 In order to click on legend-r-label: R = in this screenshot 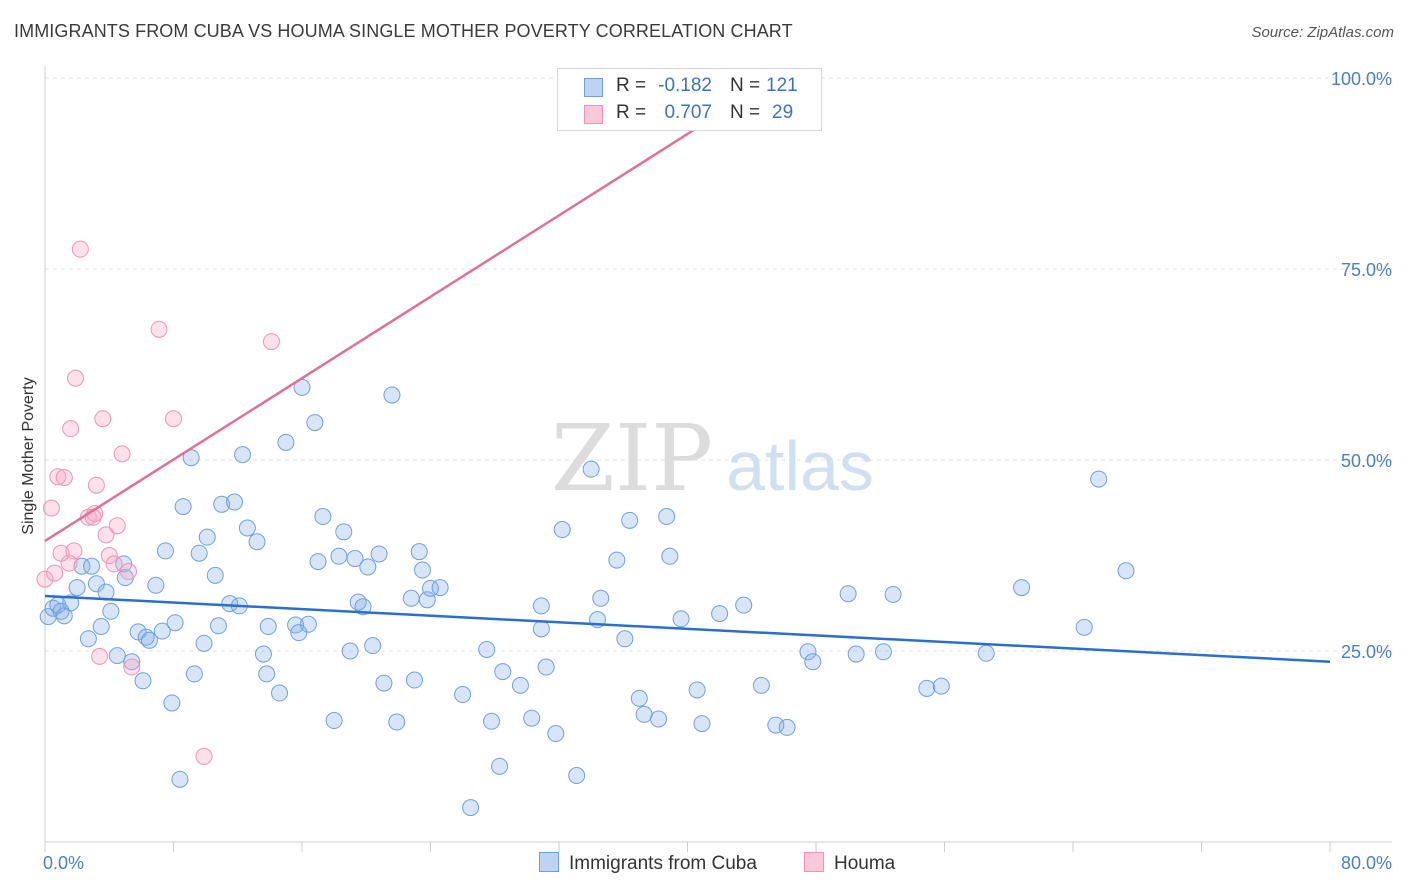, I will do `click(631, 85)`.